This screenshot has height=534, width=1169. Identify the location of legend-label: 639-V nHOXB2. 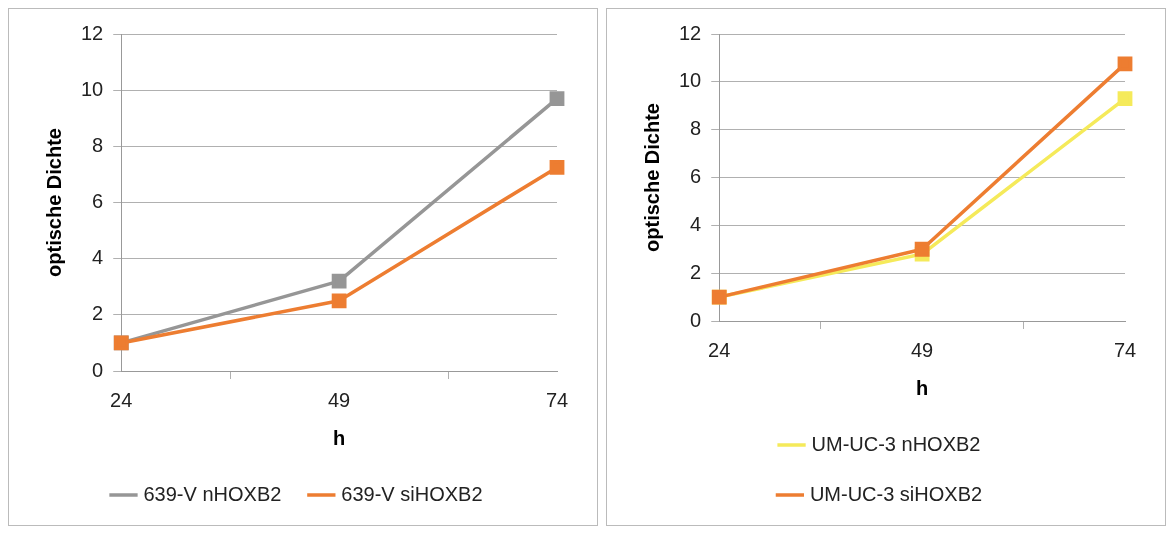
(212, 493).